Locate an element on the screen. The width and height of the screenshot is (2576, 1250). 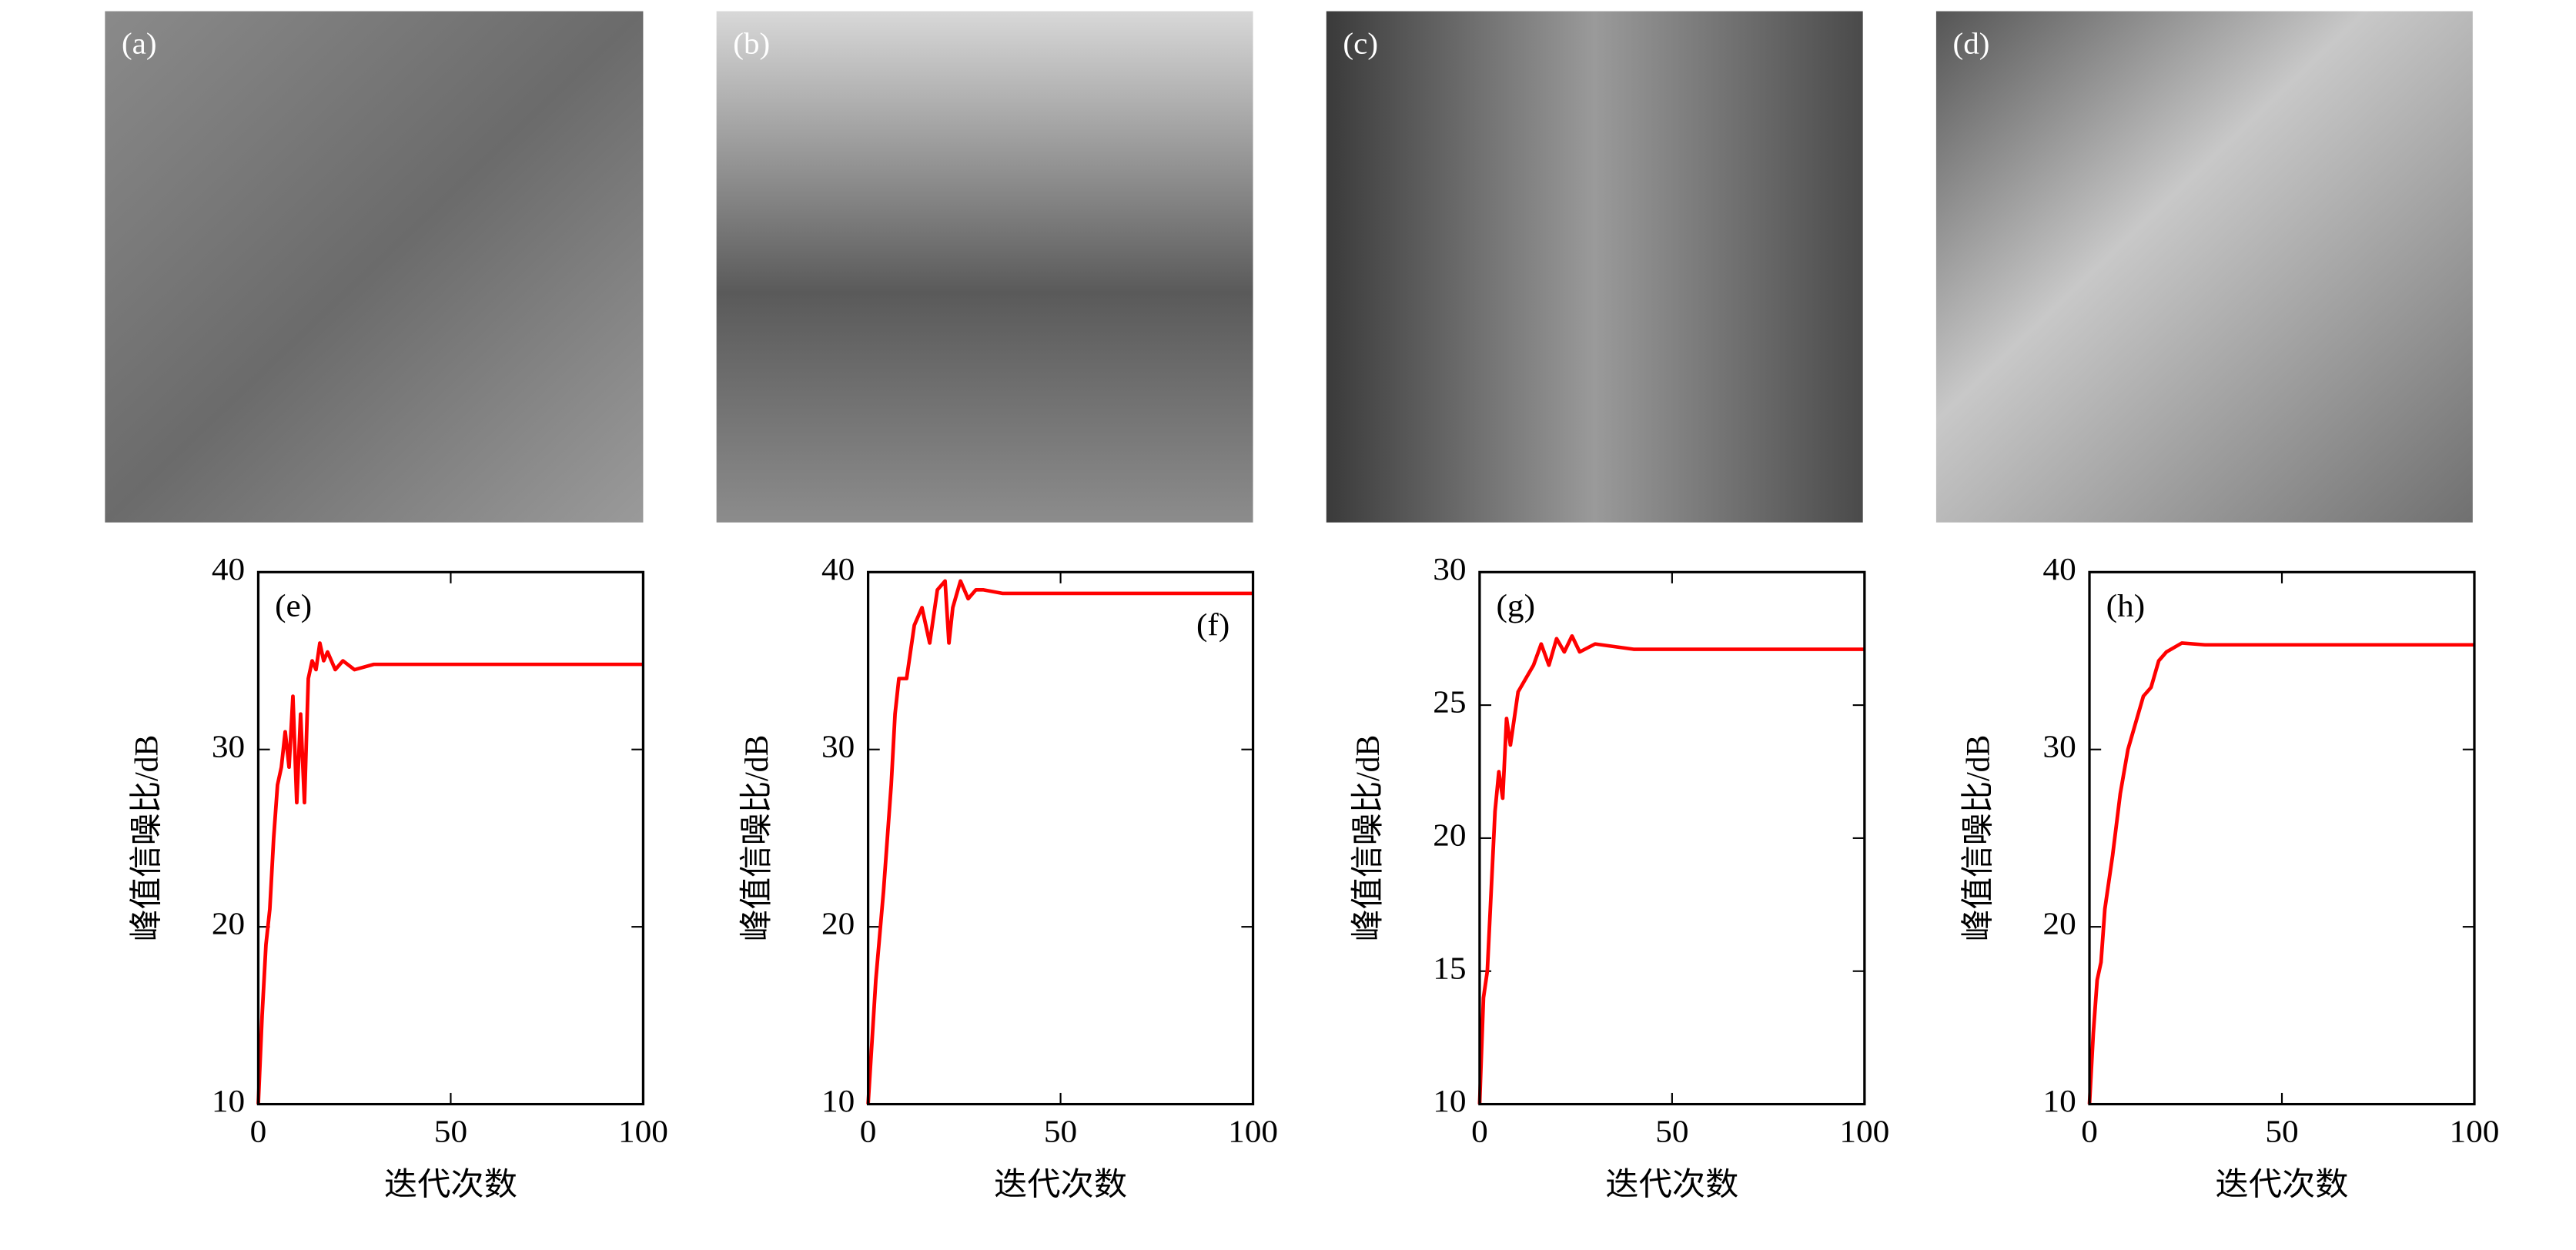
image-label: (b) is located at coordinates (752, 43).